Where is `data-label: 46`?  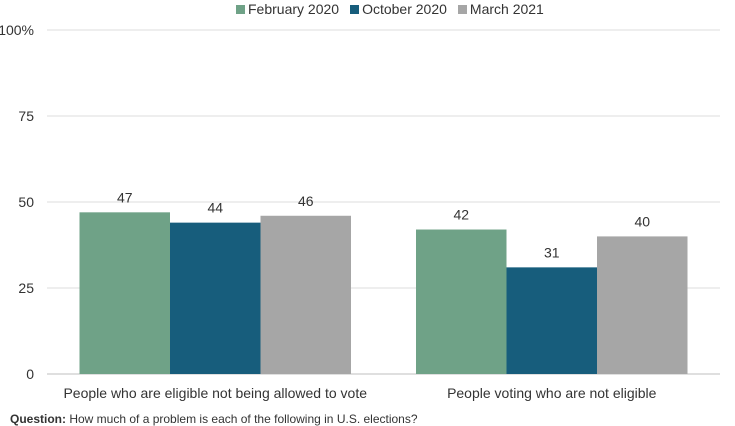 data-label: 46 is located at coordinates (306, 201).